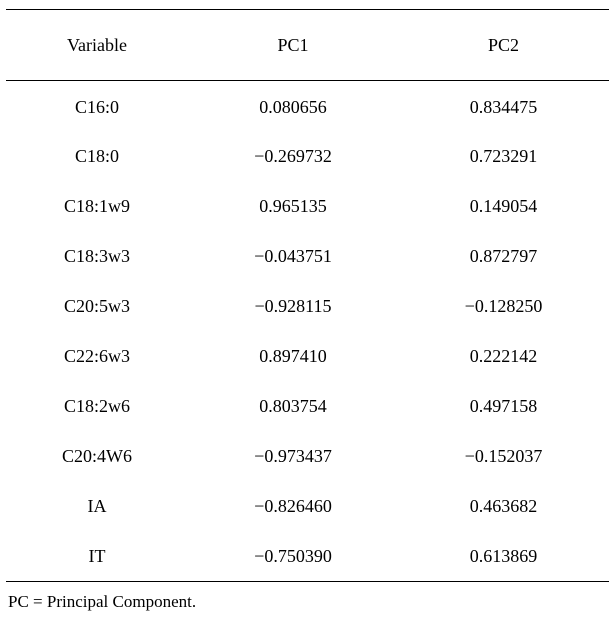 This screenshot has width=613, height=617. I want to click on cell-variable: C20:4W6, so click(97, 455).